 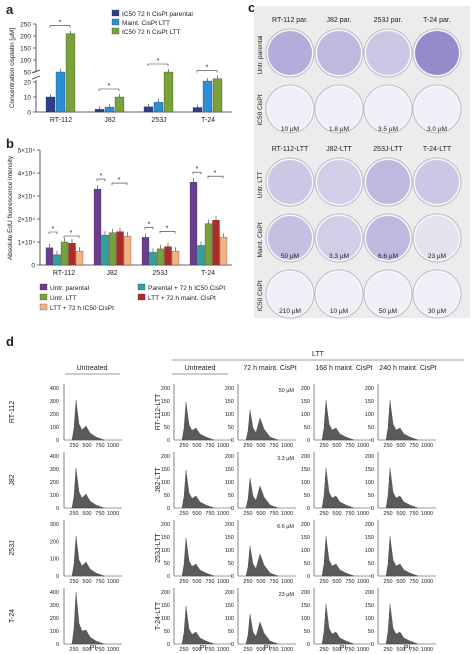 What do you see at coordinates (269, 368) in the screenshot?
I see `d-col-header: 72 h maint. CisPt` at bounding box center [269, 368].